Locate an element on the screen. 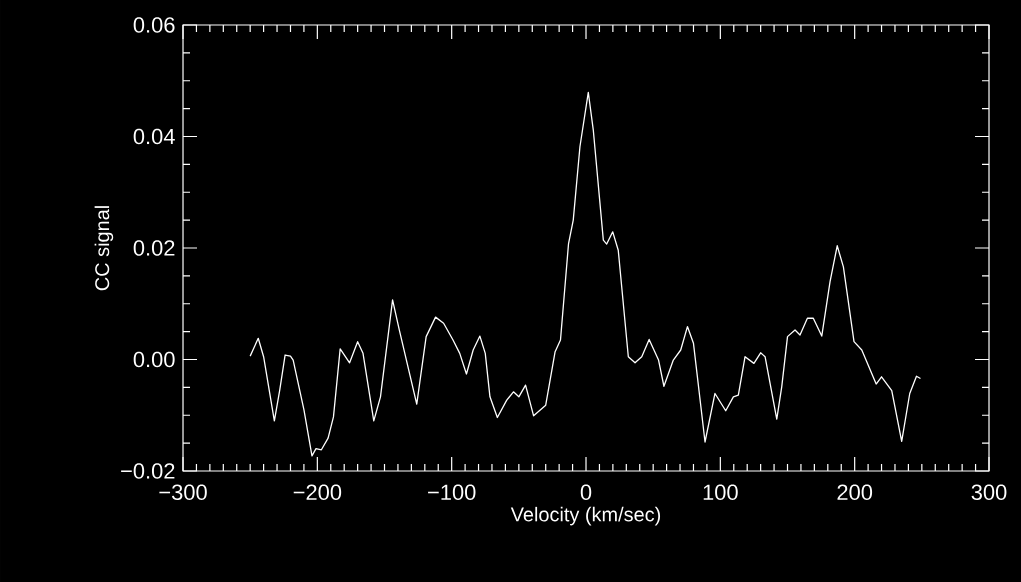  x-tick-label: 0 is located at coordinates (586, 492).